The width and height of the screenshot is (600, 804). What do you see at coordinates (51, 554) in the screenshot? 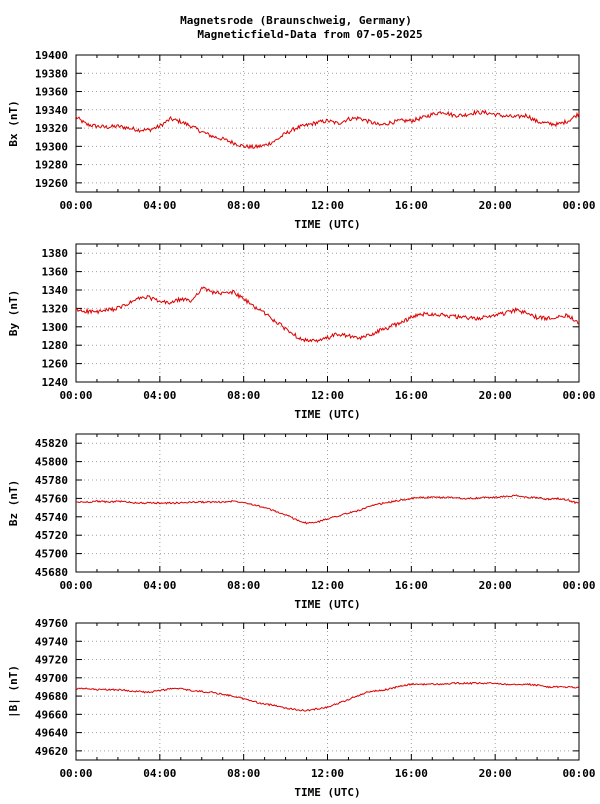
I see `panel-3-y-tick-label: 45700` at bounding box center [51, 554].